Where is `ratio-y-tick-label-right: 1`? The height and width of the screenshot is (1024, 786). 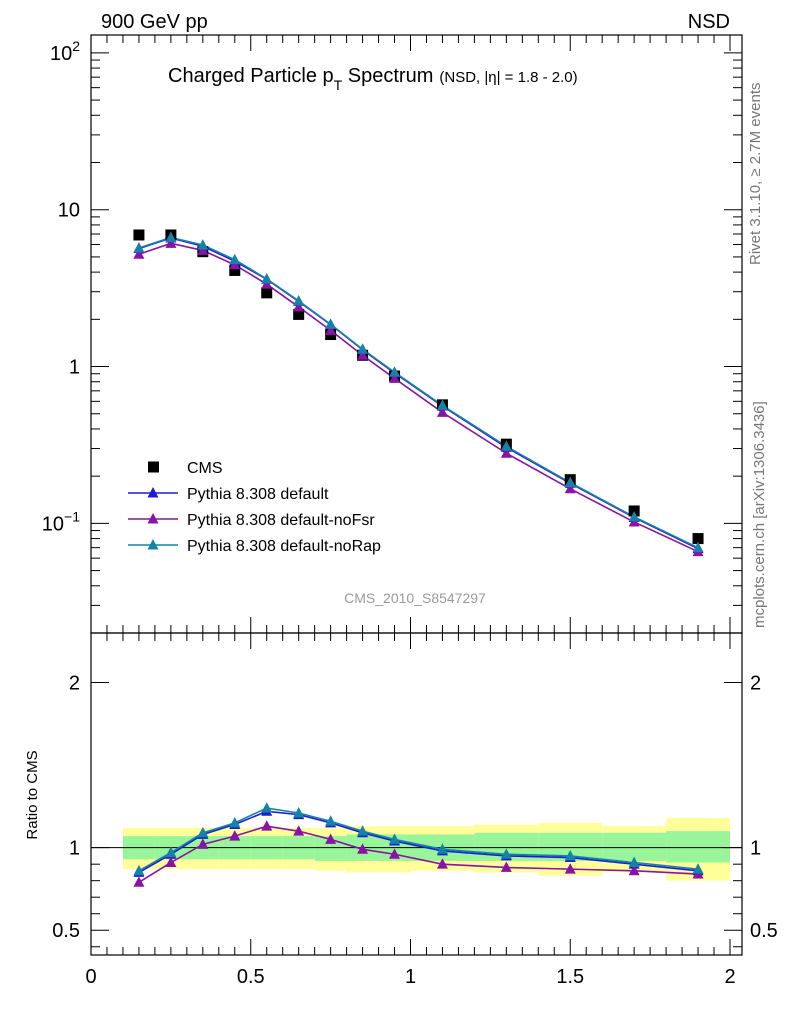 ratio-y-tick-label-right: 1 is located at coordinates (755, 849).